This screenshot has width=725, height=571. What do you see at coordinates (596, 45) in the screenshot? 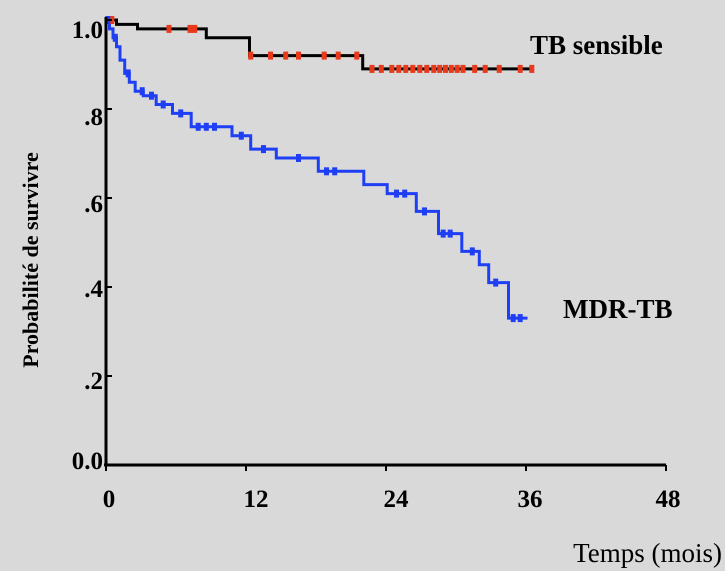
I see `series-label-tb-sensible: TB sensible` at bounding box center [596, 45].